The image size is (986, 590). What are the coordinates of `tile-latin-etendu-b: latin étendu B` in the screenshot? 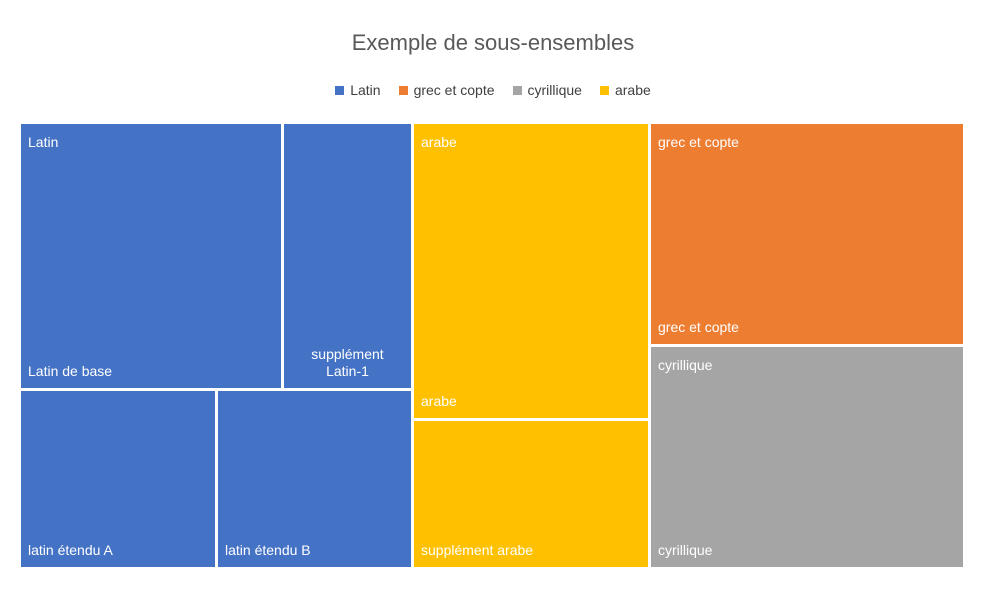 It's located at (314, 479).